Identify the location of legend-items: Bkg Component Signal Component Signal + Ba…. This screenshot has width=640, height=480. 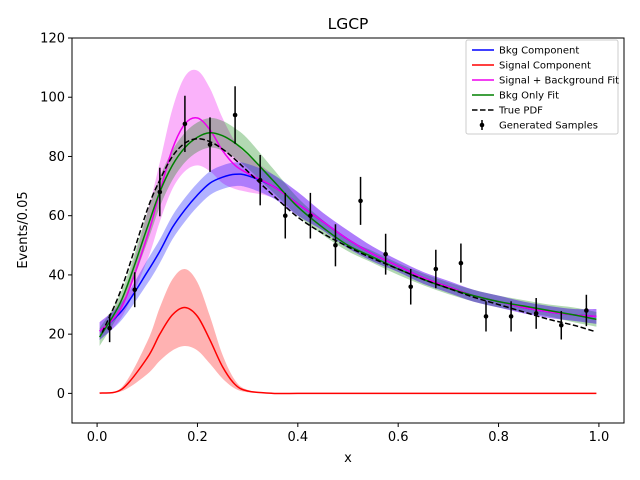
(545, 89).